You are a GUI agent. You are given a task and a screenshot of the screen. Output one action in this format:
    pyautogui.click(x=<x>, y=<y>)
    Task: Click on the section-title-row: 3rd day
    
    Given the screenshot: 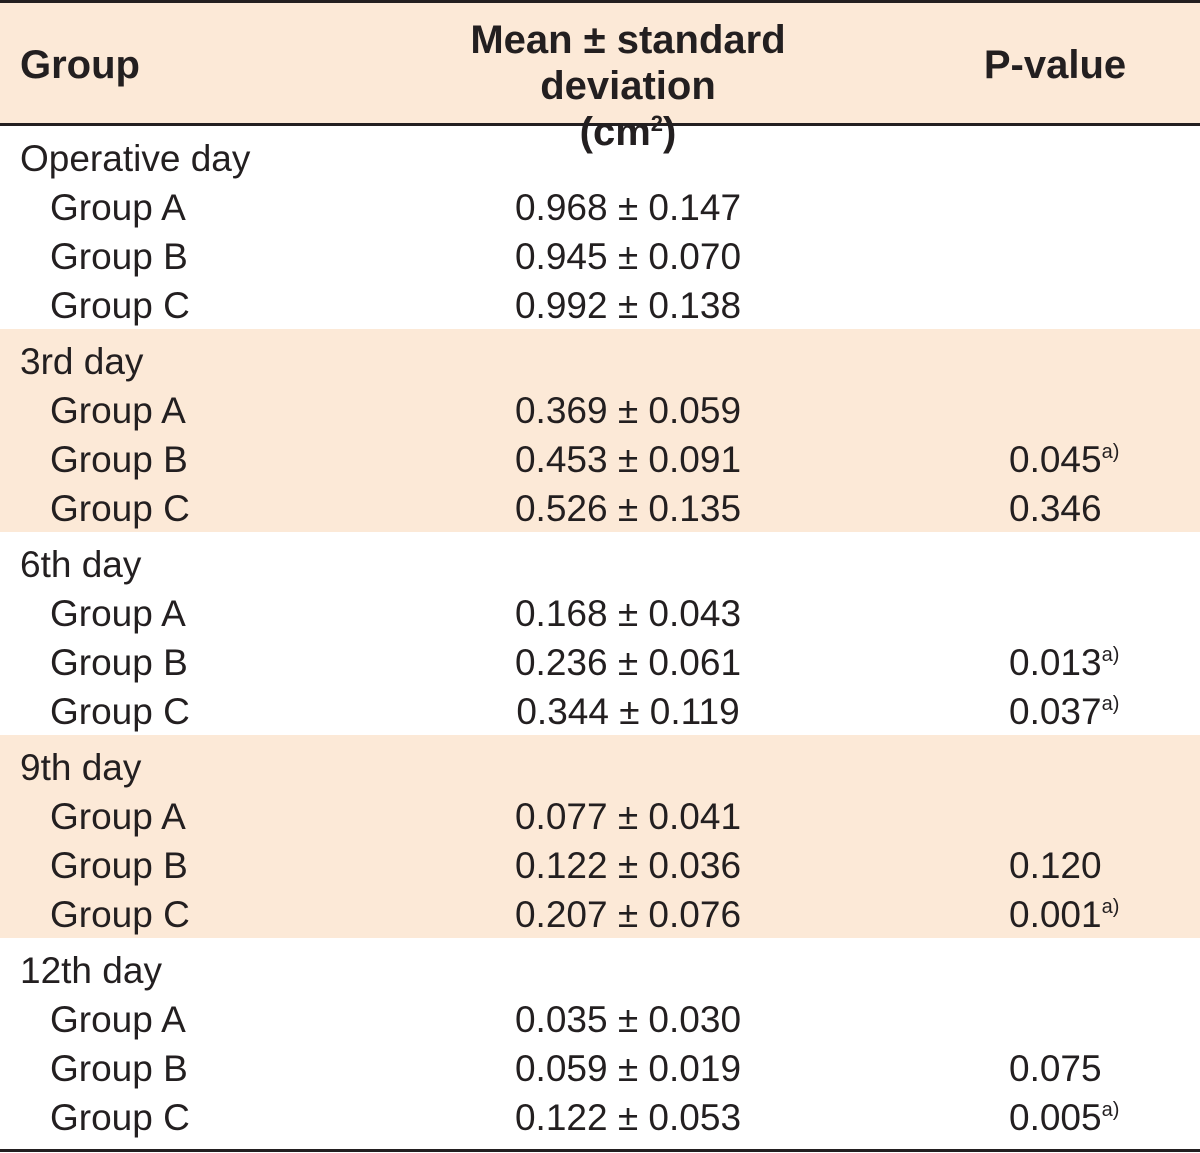 What is the action you would take?
    pyautogui.click(x=600, y=361)
    